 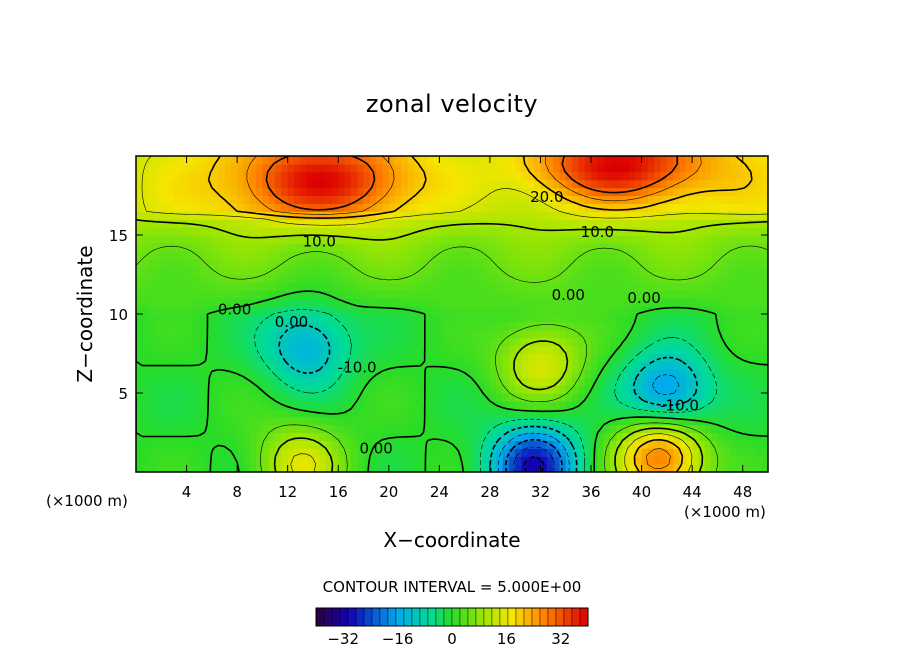 I want to click on colorbar-swatch, so click(x=496, y=617).